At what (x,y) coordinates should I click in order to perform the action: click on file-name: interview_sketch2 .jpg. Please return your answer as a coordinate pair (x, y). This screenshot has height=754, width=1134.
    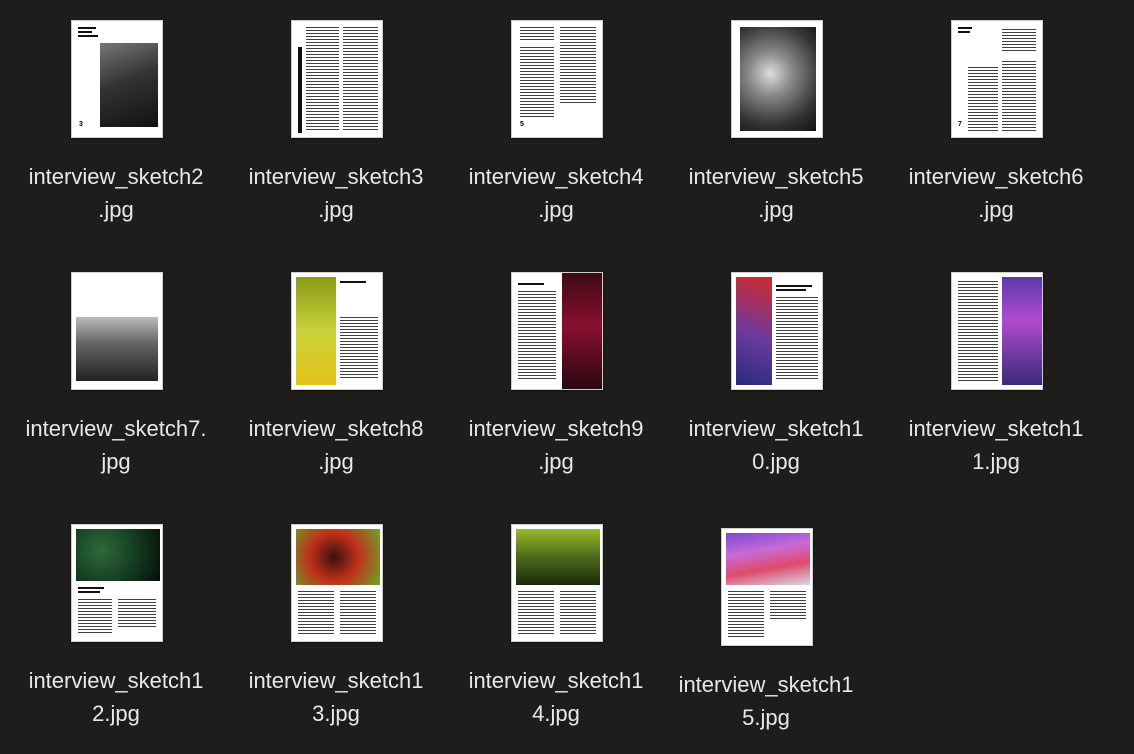
    Looking at the image, I should click on (116, 193).